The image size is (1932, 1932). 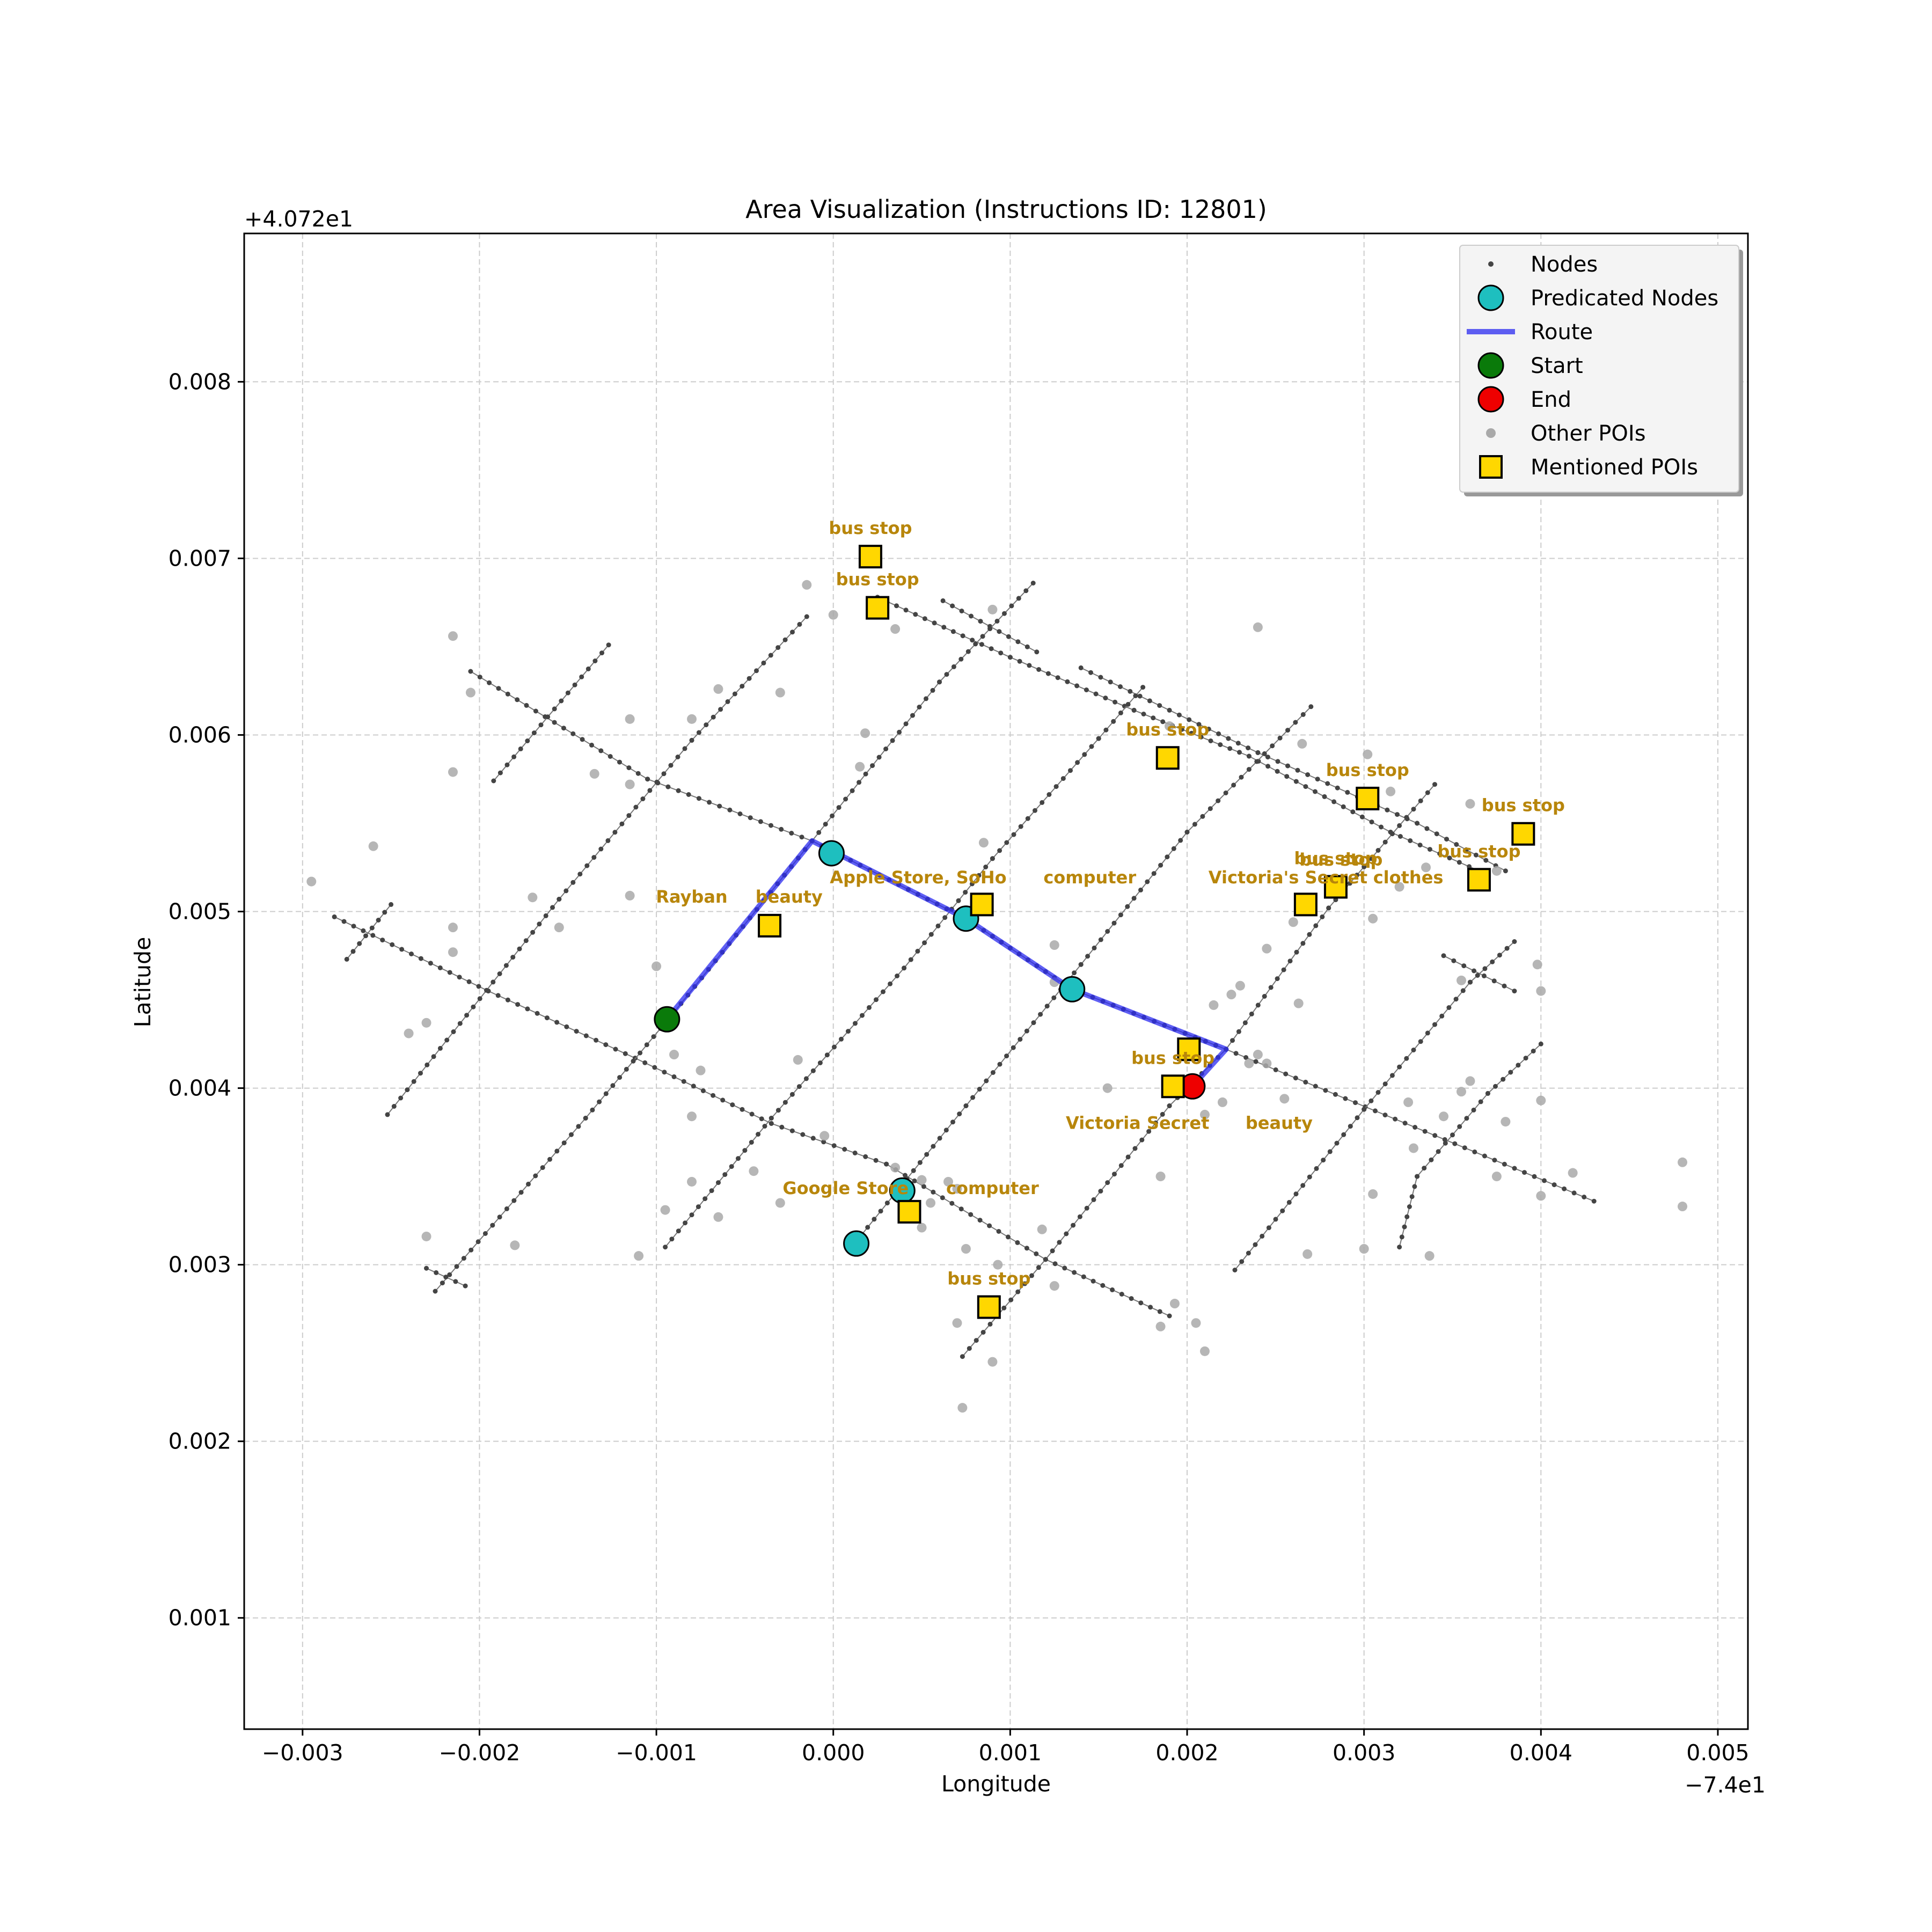 I want to click on x-tick-label: 0.002, so click(x=1186, y=1753).